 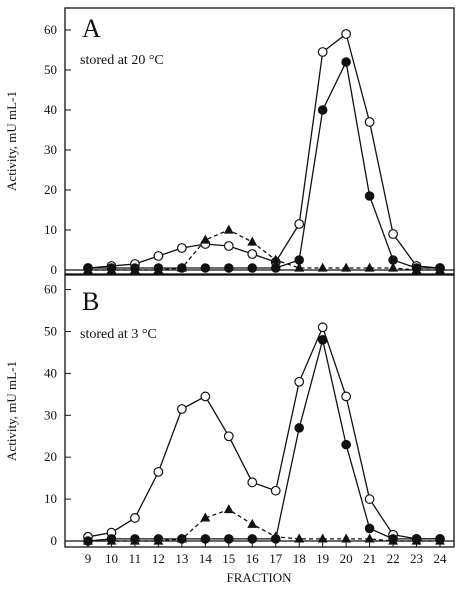 What do you see at coordinates (369, 558) in the screenshot?
I see `x-tick-label: 21` at bounding box center [369, 558].